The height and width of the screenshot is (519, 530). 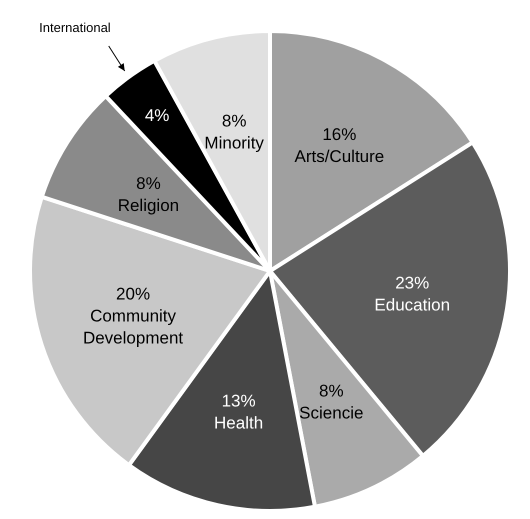 What do you see at coordinates (157, 116) in the screenshot?
I see `data-label: 4%` at bounding box center [157, 116].